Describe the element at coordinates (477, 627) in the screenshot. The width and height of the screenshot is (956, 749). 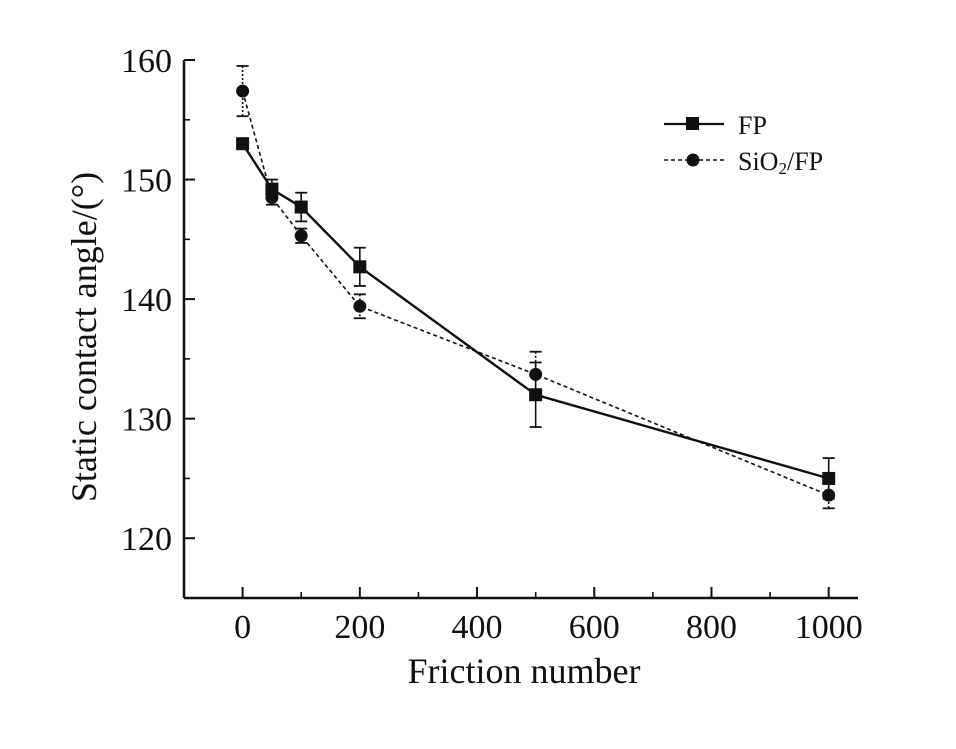
I see `x-tick-label: 400` at that location.